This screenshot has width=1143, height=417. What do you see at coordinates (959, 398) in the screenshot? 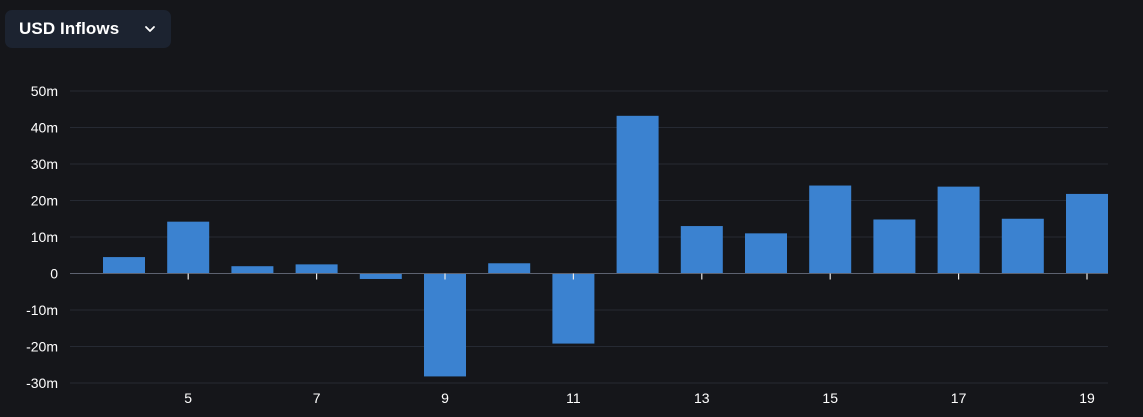
I see `x-tick-label: 17` at bounding box center [959, 398].